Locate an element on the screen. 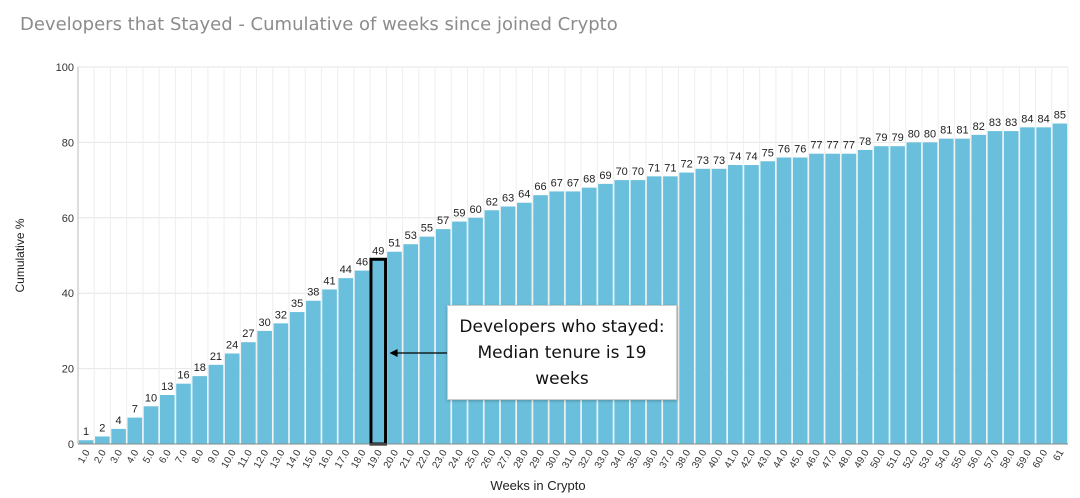 The height and width of the screenshot is (498, 1080). x-tick-label: 2.0 is located at coordinates (100, 457).